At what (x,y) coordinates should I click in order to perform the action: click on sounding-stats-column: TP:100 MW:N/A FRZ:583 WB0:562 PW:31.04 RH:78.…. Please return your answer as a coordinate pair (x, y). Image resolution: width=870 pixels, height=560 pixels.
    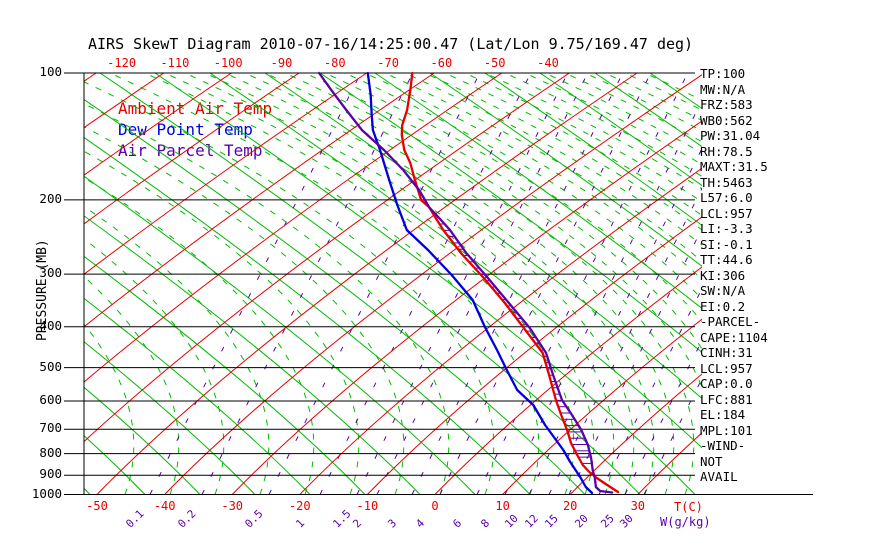
    Looking at the image, I should click on (734, 275).